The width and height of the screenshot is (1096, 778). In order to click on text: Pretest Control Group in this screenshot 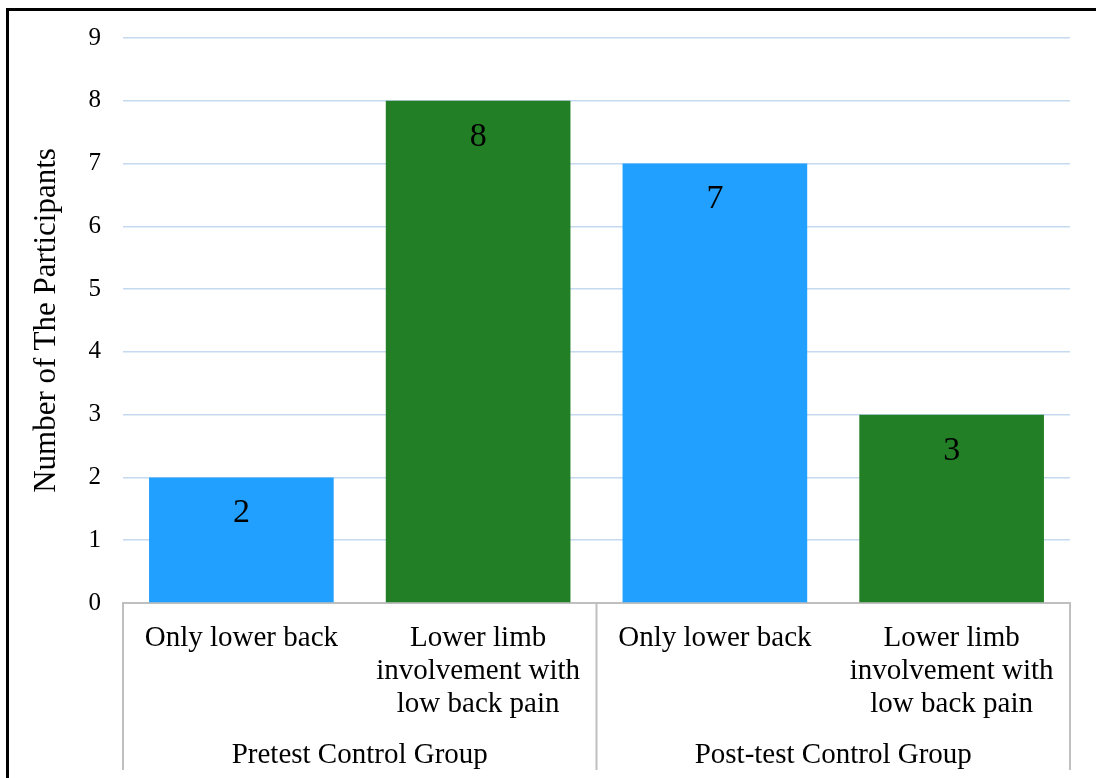, I will do `click(359, 752)`.